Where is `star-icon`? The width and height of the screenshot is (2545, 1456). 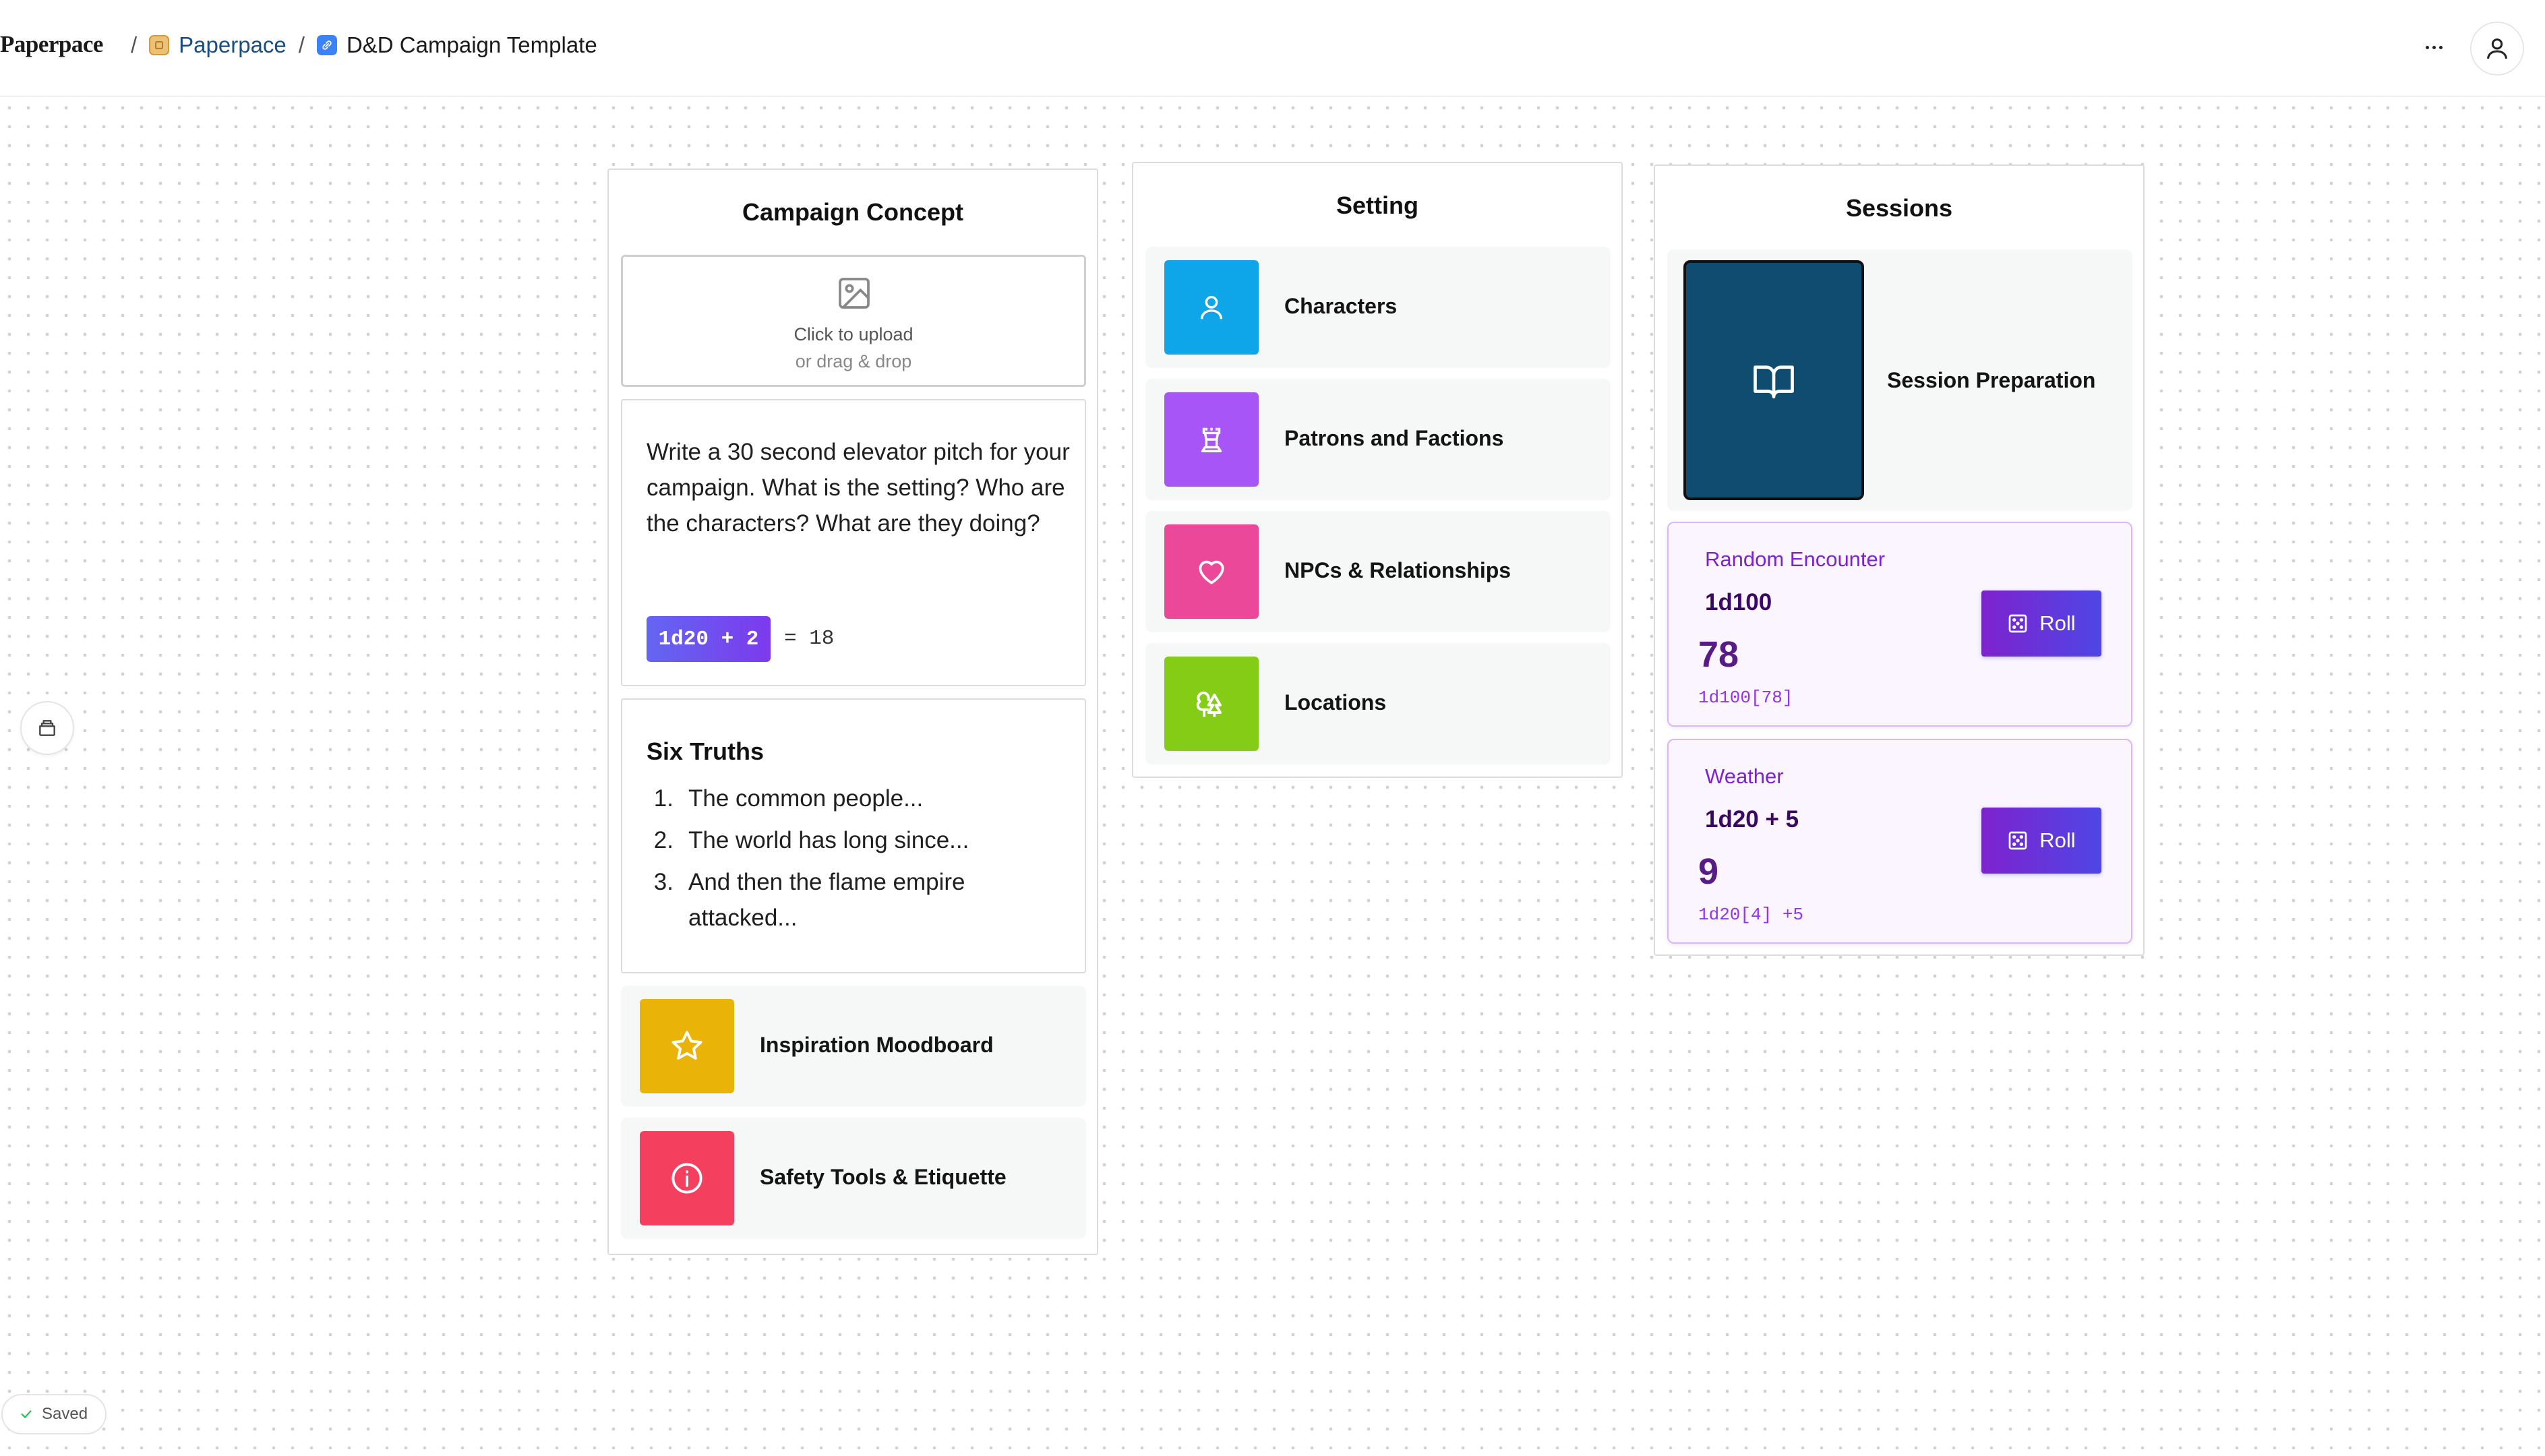 star-icon is located at coordinates (687, 1046).